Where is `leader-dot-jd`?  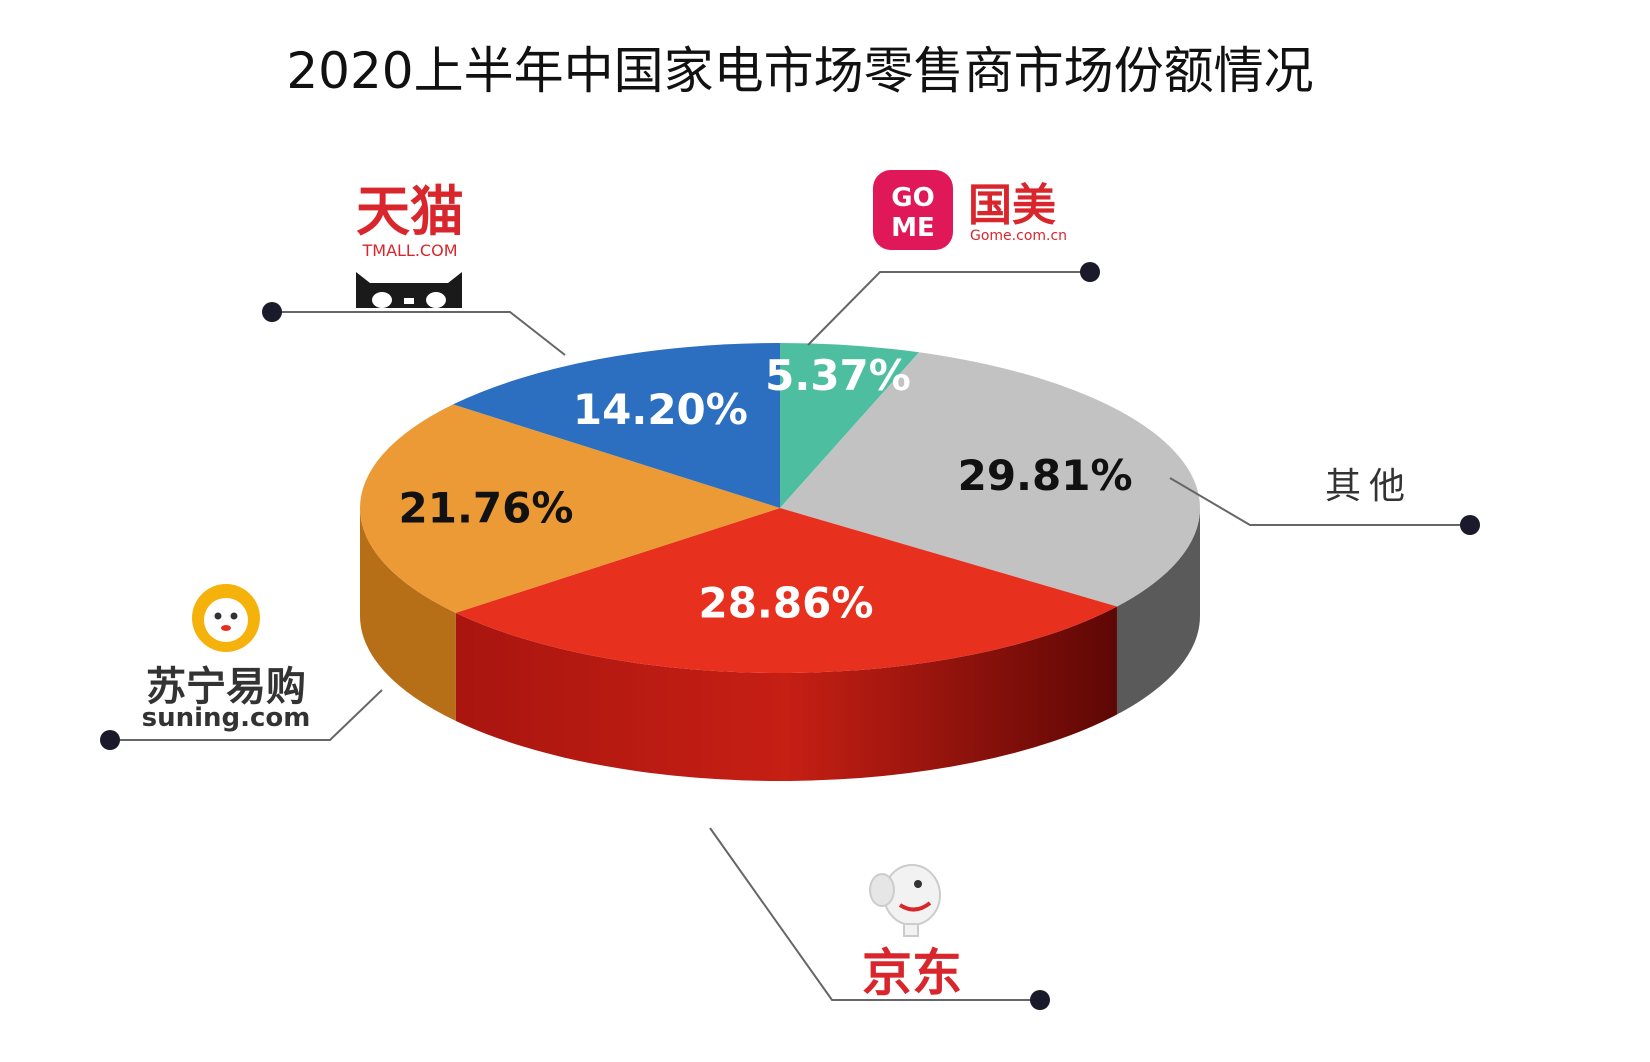 leader-dot-jd is located at coordinates (1040, 1000).